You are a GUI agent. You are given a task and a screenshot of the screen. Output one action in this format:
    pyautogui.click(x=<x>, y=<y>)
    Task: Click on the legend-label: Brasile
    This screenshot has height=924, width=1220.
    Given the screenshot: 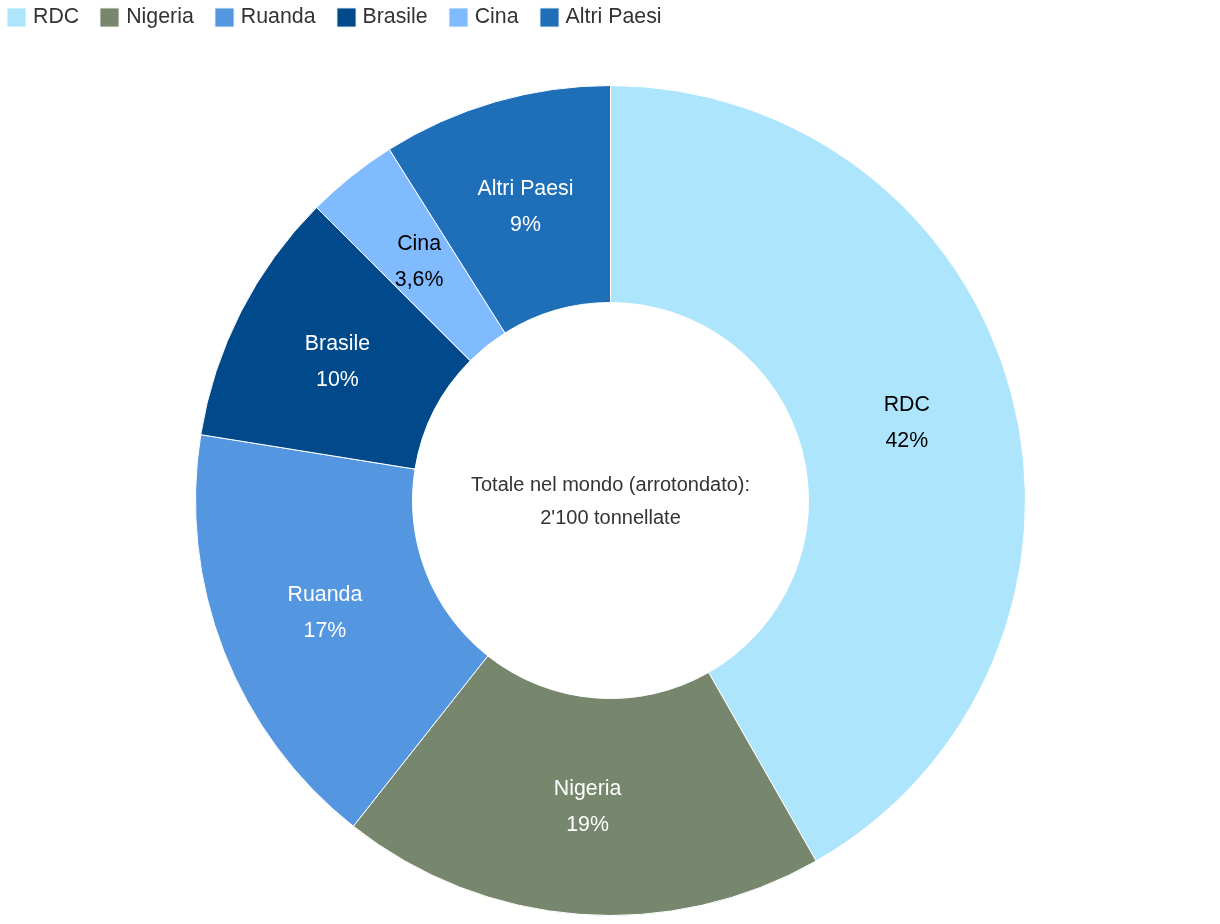 What is the action you would take?
    pyautogui.click(x=395, y=16)
    